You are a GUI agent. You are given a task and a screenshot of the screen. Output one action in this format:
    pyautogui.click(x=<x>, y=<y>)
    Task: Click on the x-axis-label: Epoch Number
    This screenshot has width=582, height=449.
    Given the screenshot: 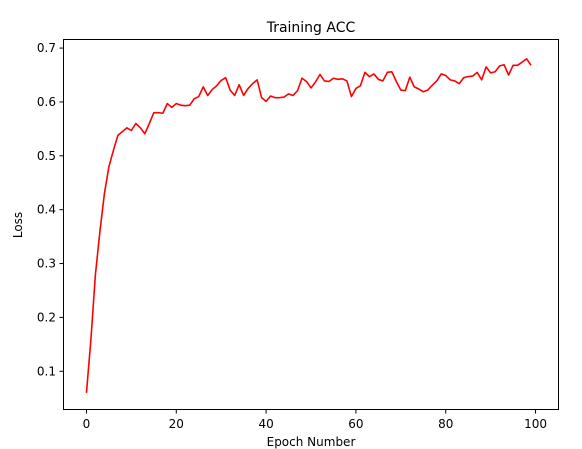 What is the action you would take?
    pyautogui.click(x=311, y=442)
    